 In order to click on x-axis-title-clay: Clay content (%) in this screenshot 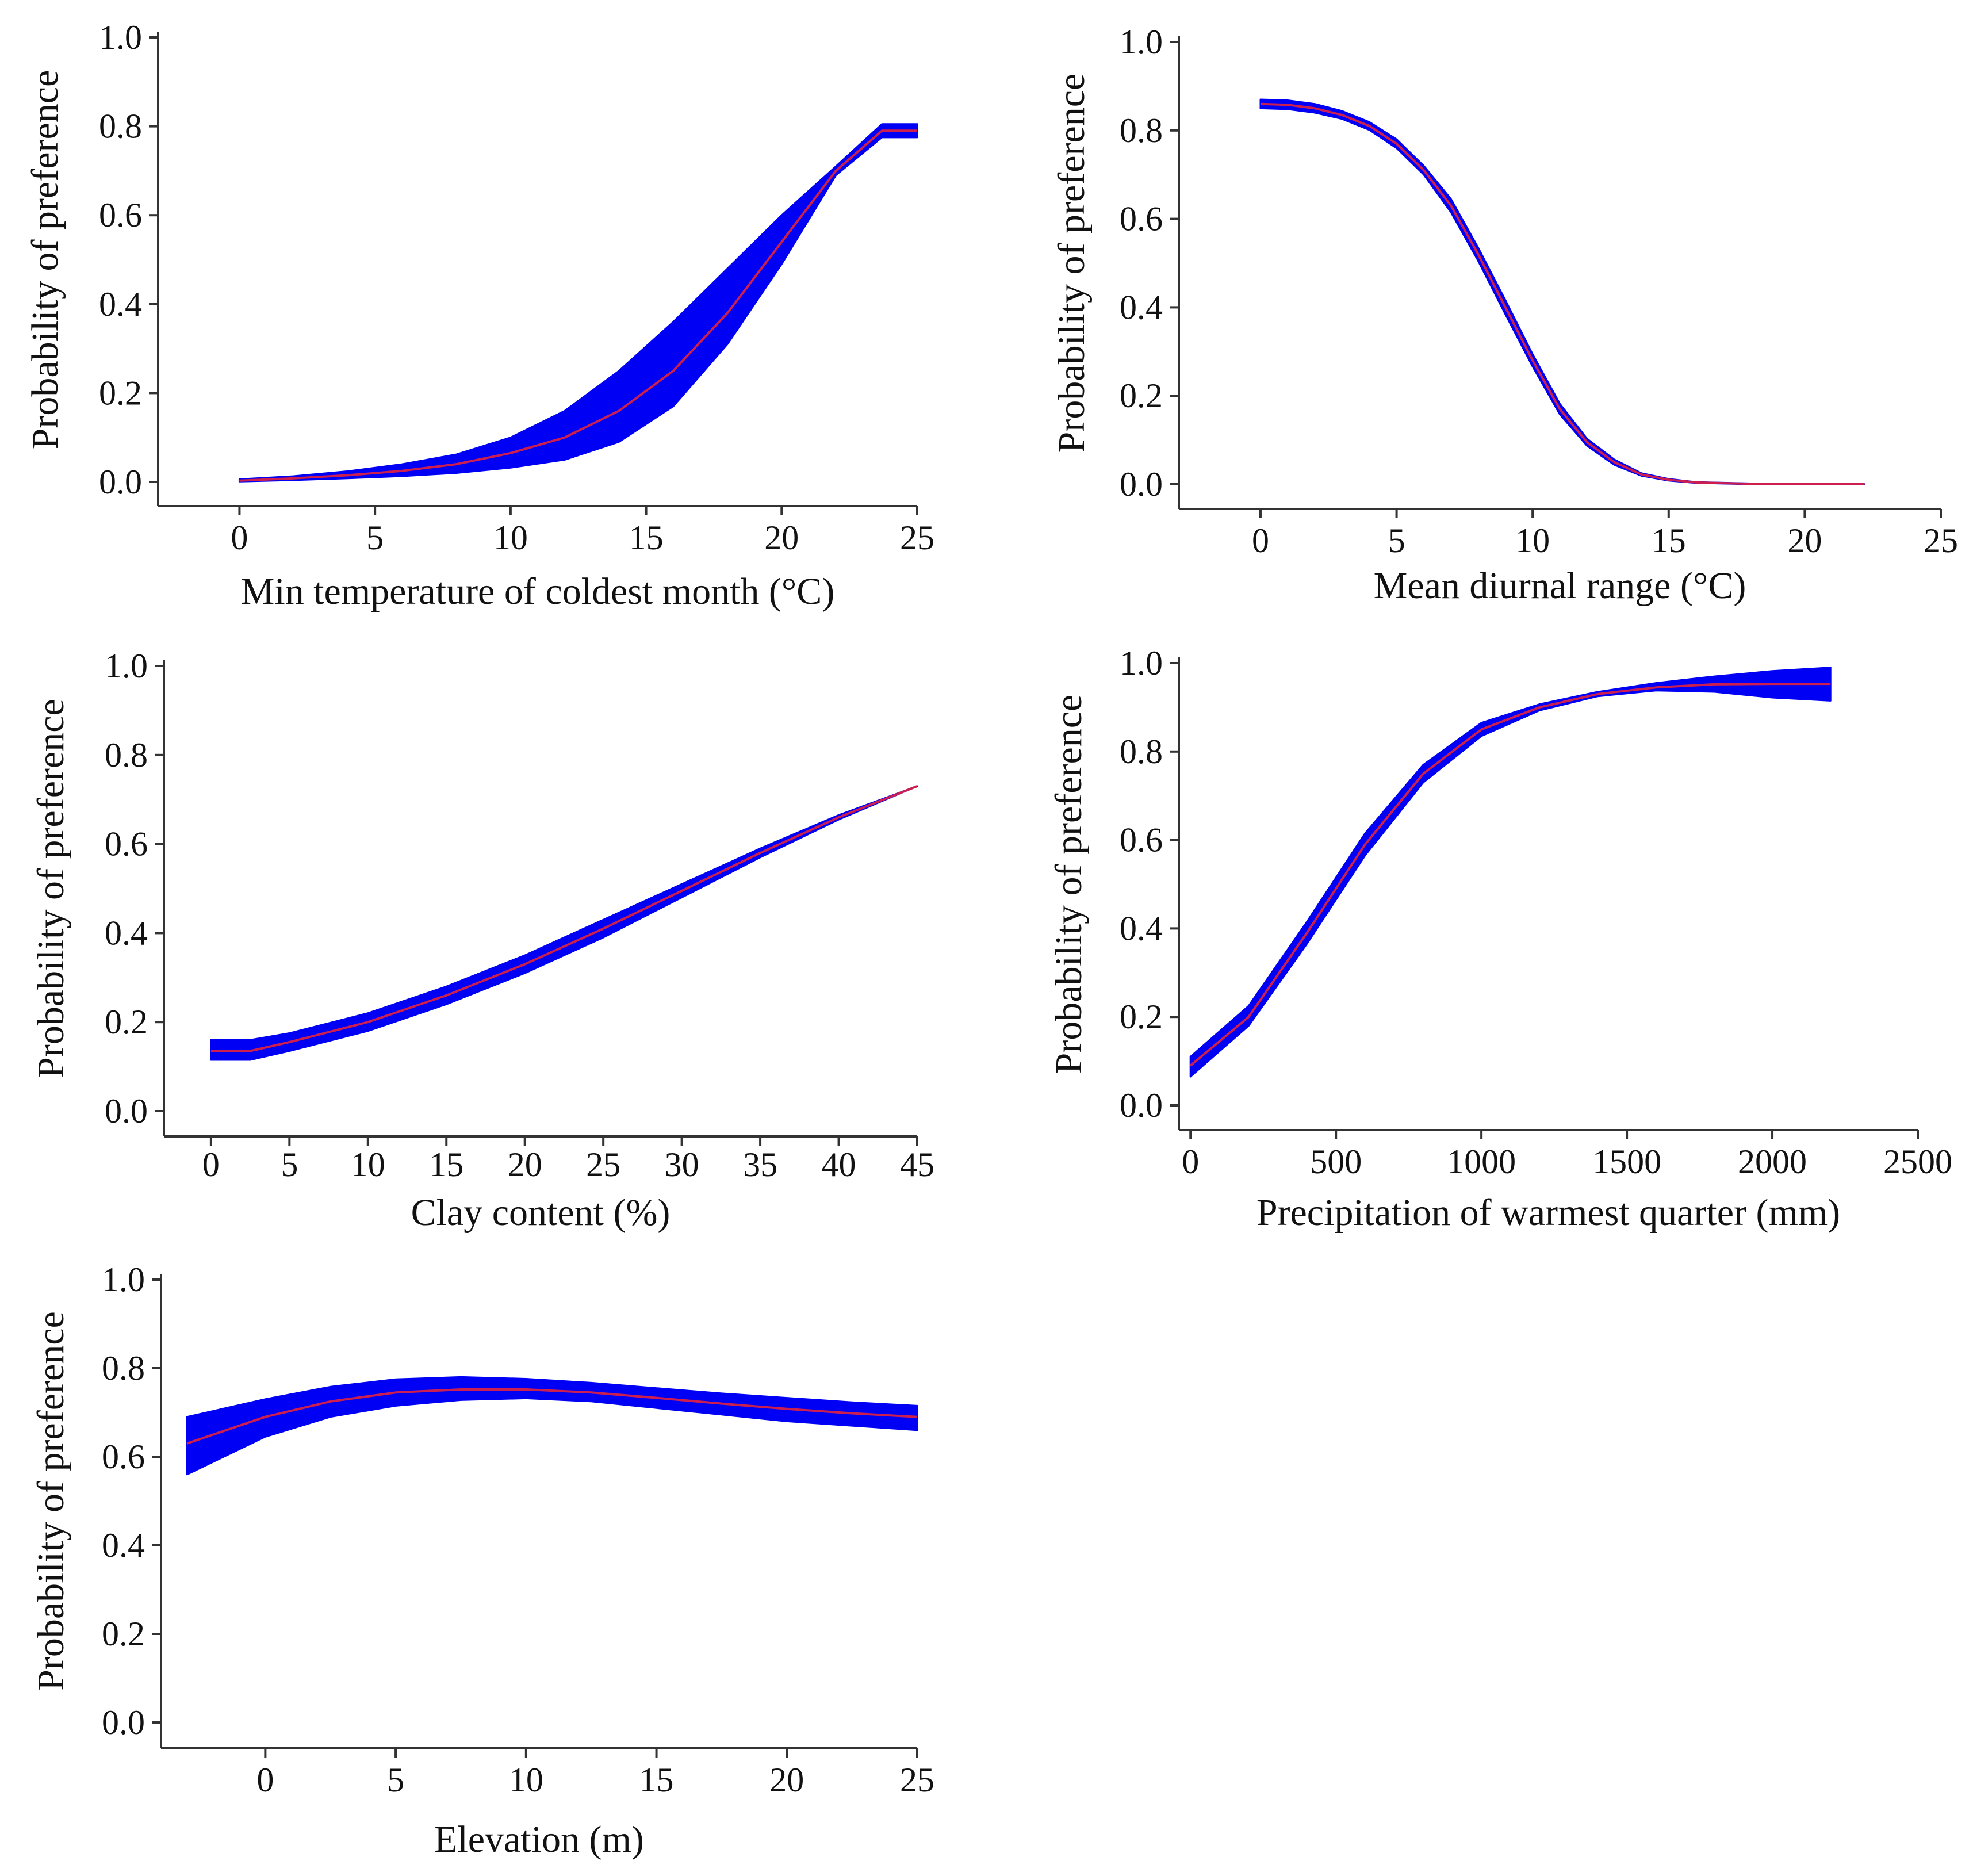, I will do `click(541, 1213)`.